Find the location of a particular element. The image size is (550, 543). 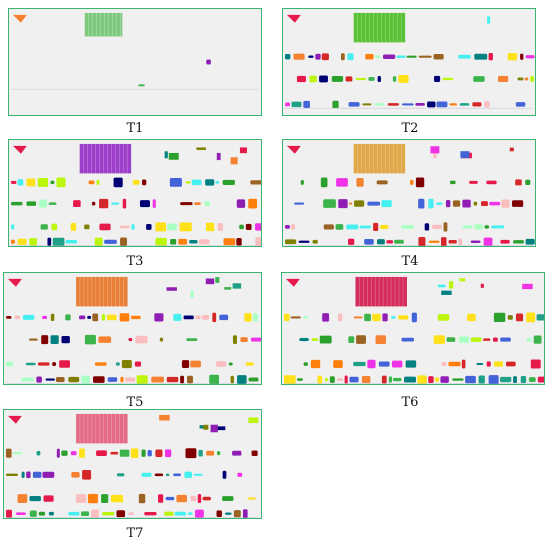

point-cloud-t7 is located at coordinates (132, 465).